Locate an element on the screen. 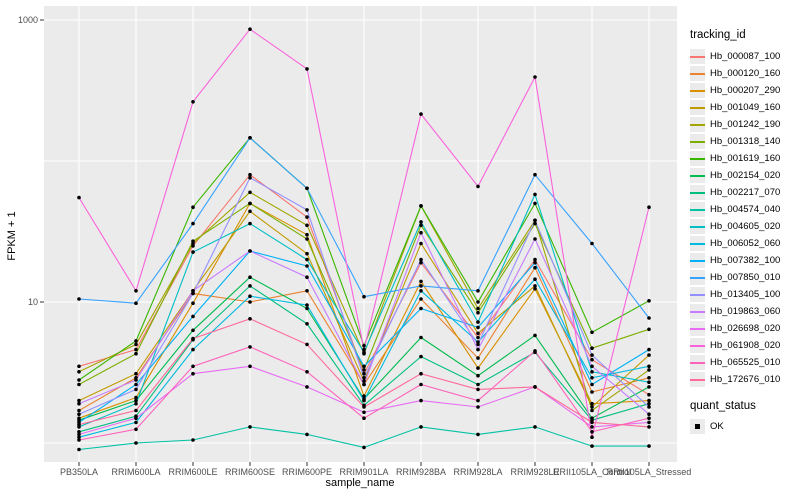 Image resolution: width=800 pixels, height=500 pixels. x-tick-label-RRIM928LA: RRIM928LA is located at coordinates (478, 472).